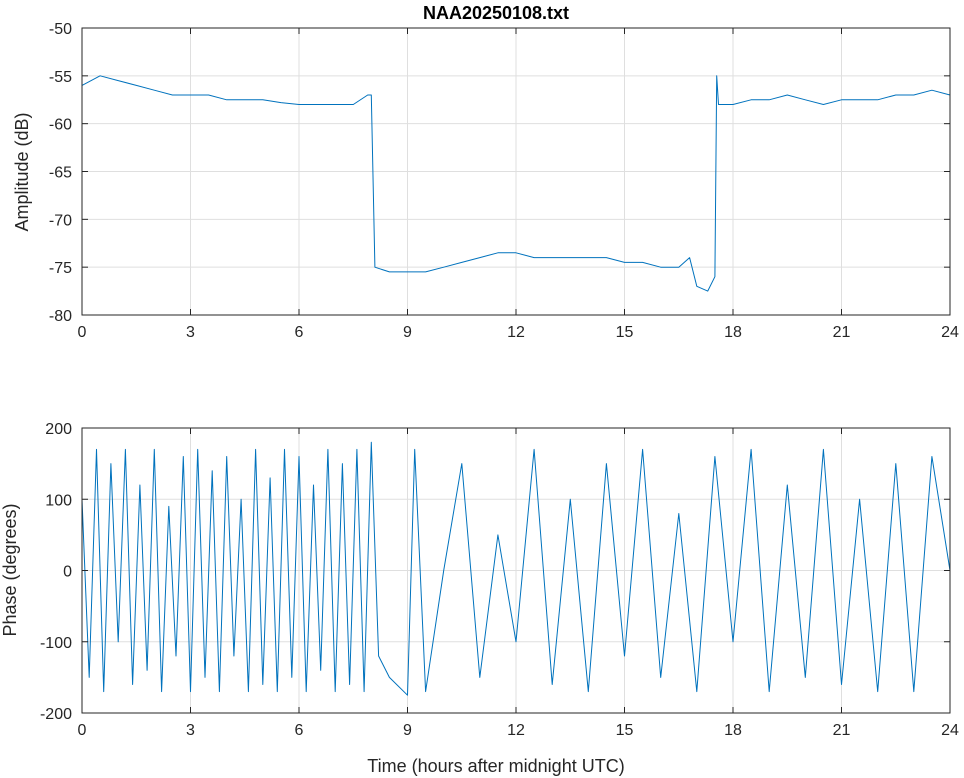 Image resolution: width=964 pixels, height=778 pixels. I want to click on amplitude-x-tick-label: 18, so click(733, 332).